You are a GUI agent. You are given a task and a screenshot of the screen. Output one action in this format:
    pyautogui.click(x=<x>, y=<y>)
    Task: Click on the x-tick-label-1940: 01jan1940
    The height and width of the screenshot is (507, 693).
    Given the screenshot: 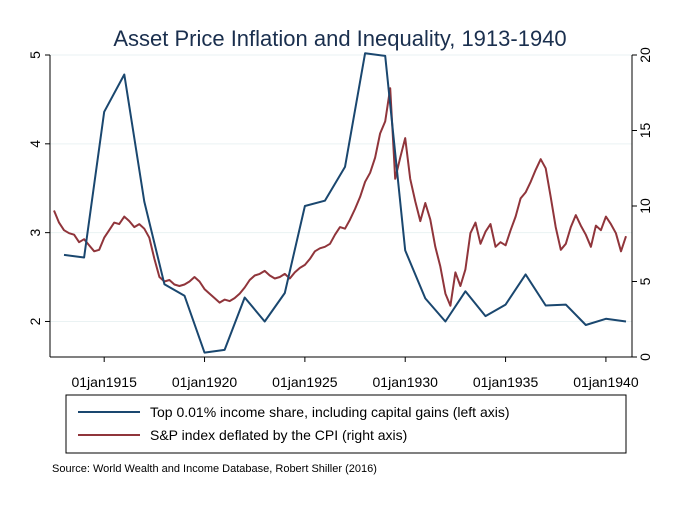 What is the action you would take?
    pyautogui.click(x=606, y=382)
    